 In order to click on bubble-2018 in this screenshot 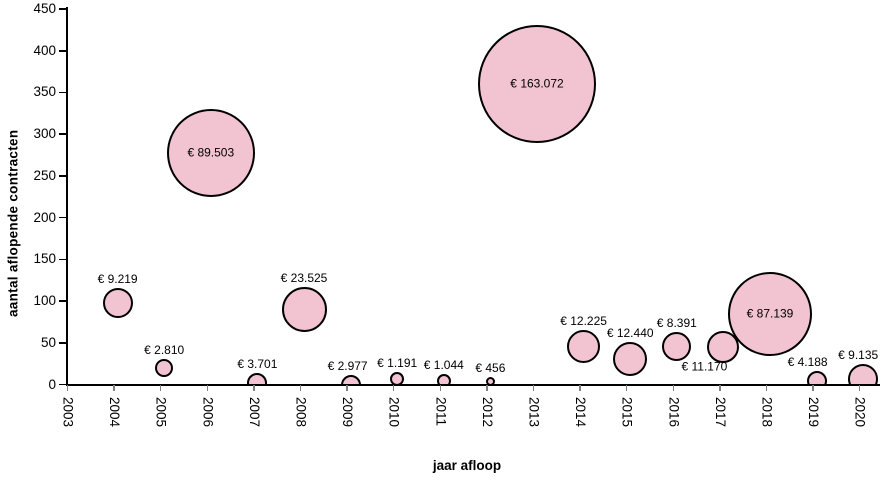, I will do `click(770, 314)`.